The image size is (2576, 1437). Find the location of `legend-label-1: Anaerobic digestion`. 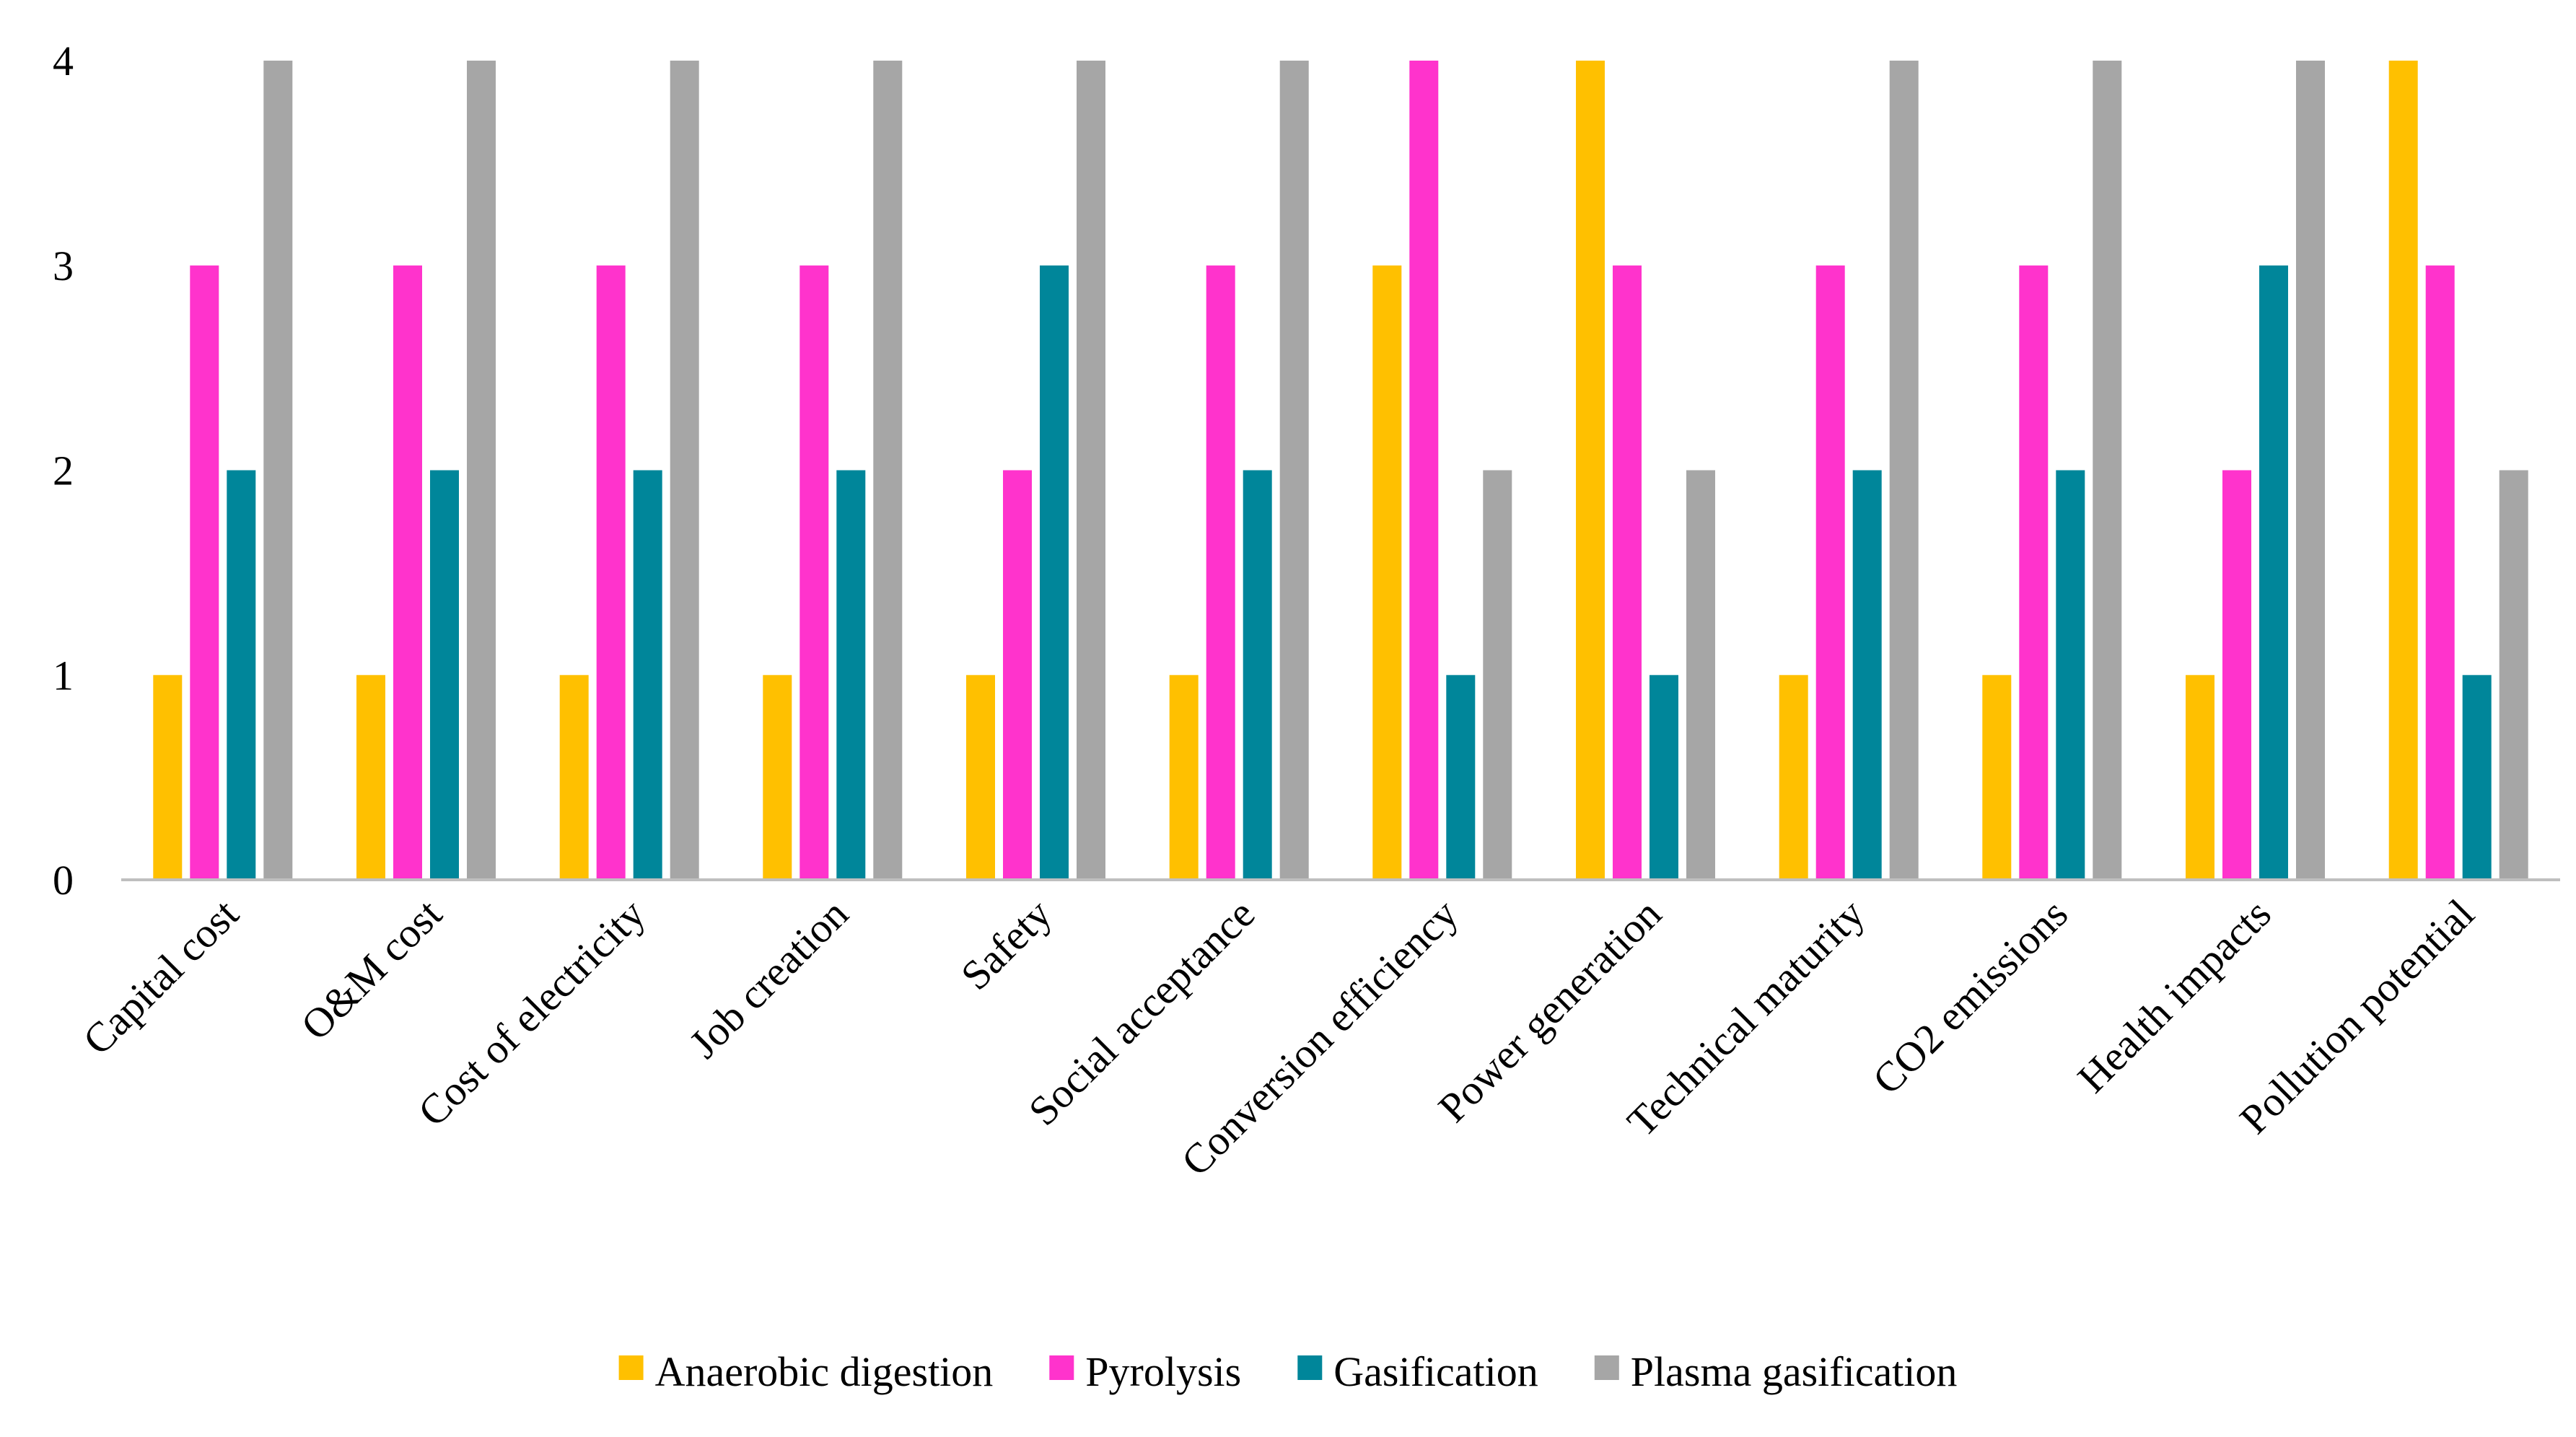

legend-label-1: Anaerobic digestion is located at coordinates (825, 1371).